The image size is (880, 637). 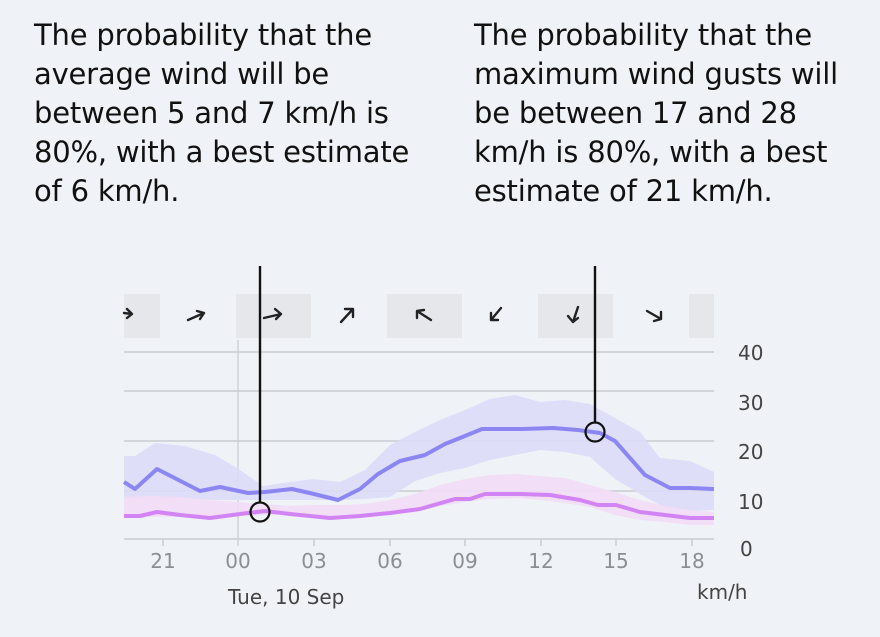 I want to click on svg-text: 30, so click(x=750, y=403).